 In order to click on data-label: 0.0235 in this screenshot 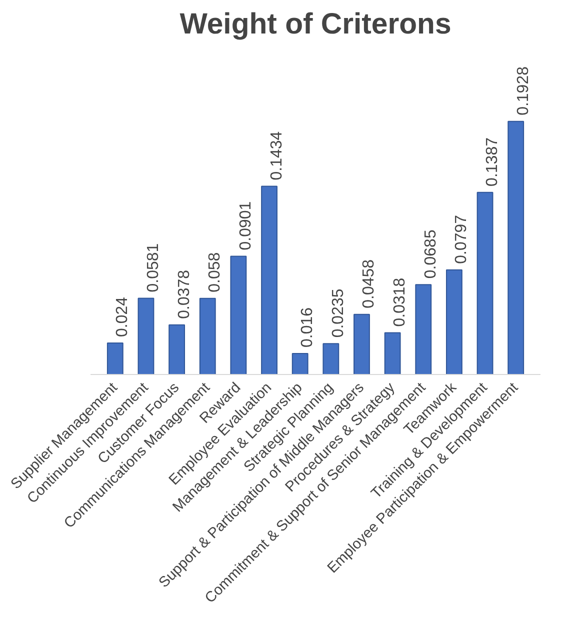, I will do `click(338, 313)`.